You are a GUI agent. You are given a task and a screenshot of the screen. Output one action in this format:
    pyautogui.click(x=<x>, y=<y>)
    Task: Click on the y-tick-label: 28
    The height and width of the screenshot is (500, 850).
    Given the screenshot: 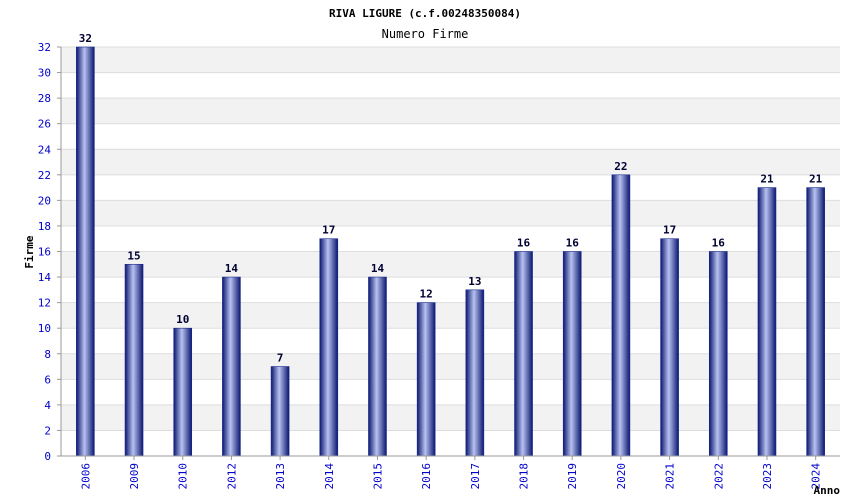 What is the action you would take?
    pyautogui.click(x=44, y=98)
    